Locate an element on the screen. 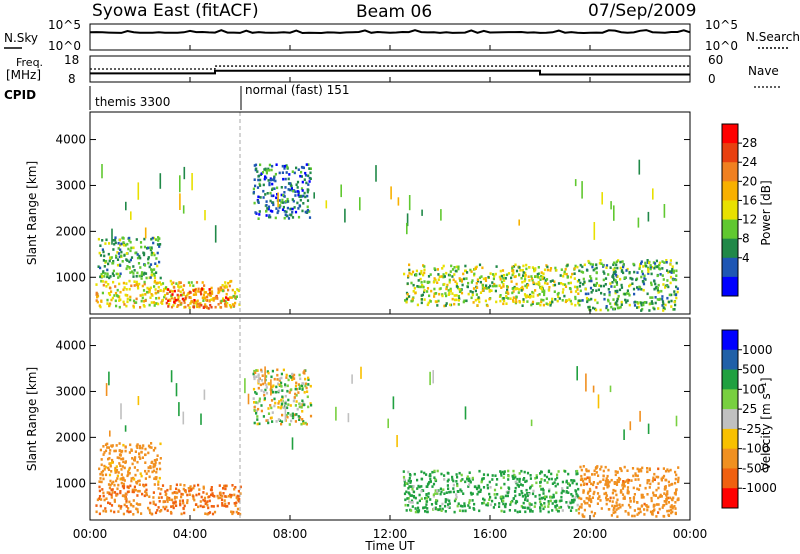  colorbar-frame is located at coordinates (730, 210).